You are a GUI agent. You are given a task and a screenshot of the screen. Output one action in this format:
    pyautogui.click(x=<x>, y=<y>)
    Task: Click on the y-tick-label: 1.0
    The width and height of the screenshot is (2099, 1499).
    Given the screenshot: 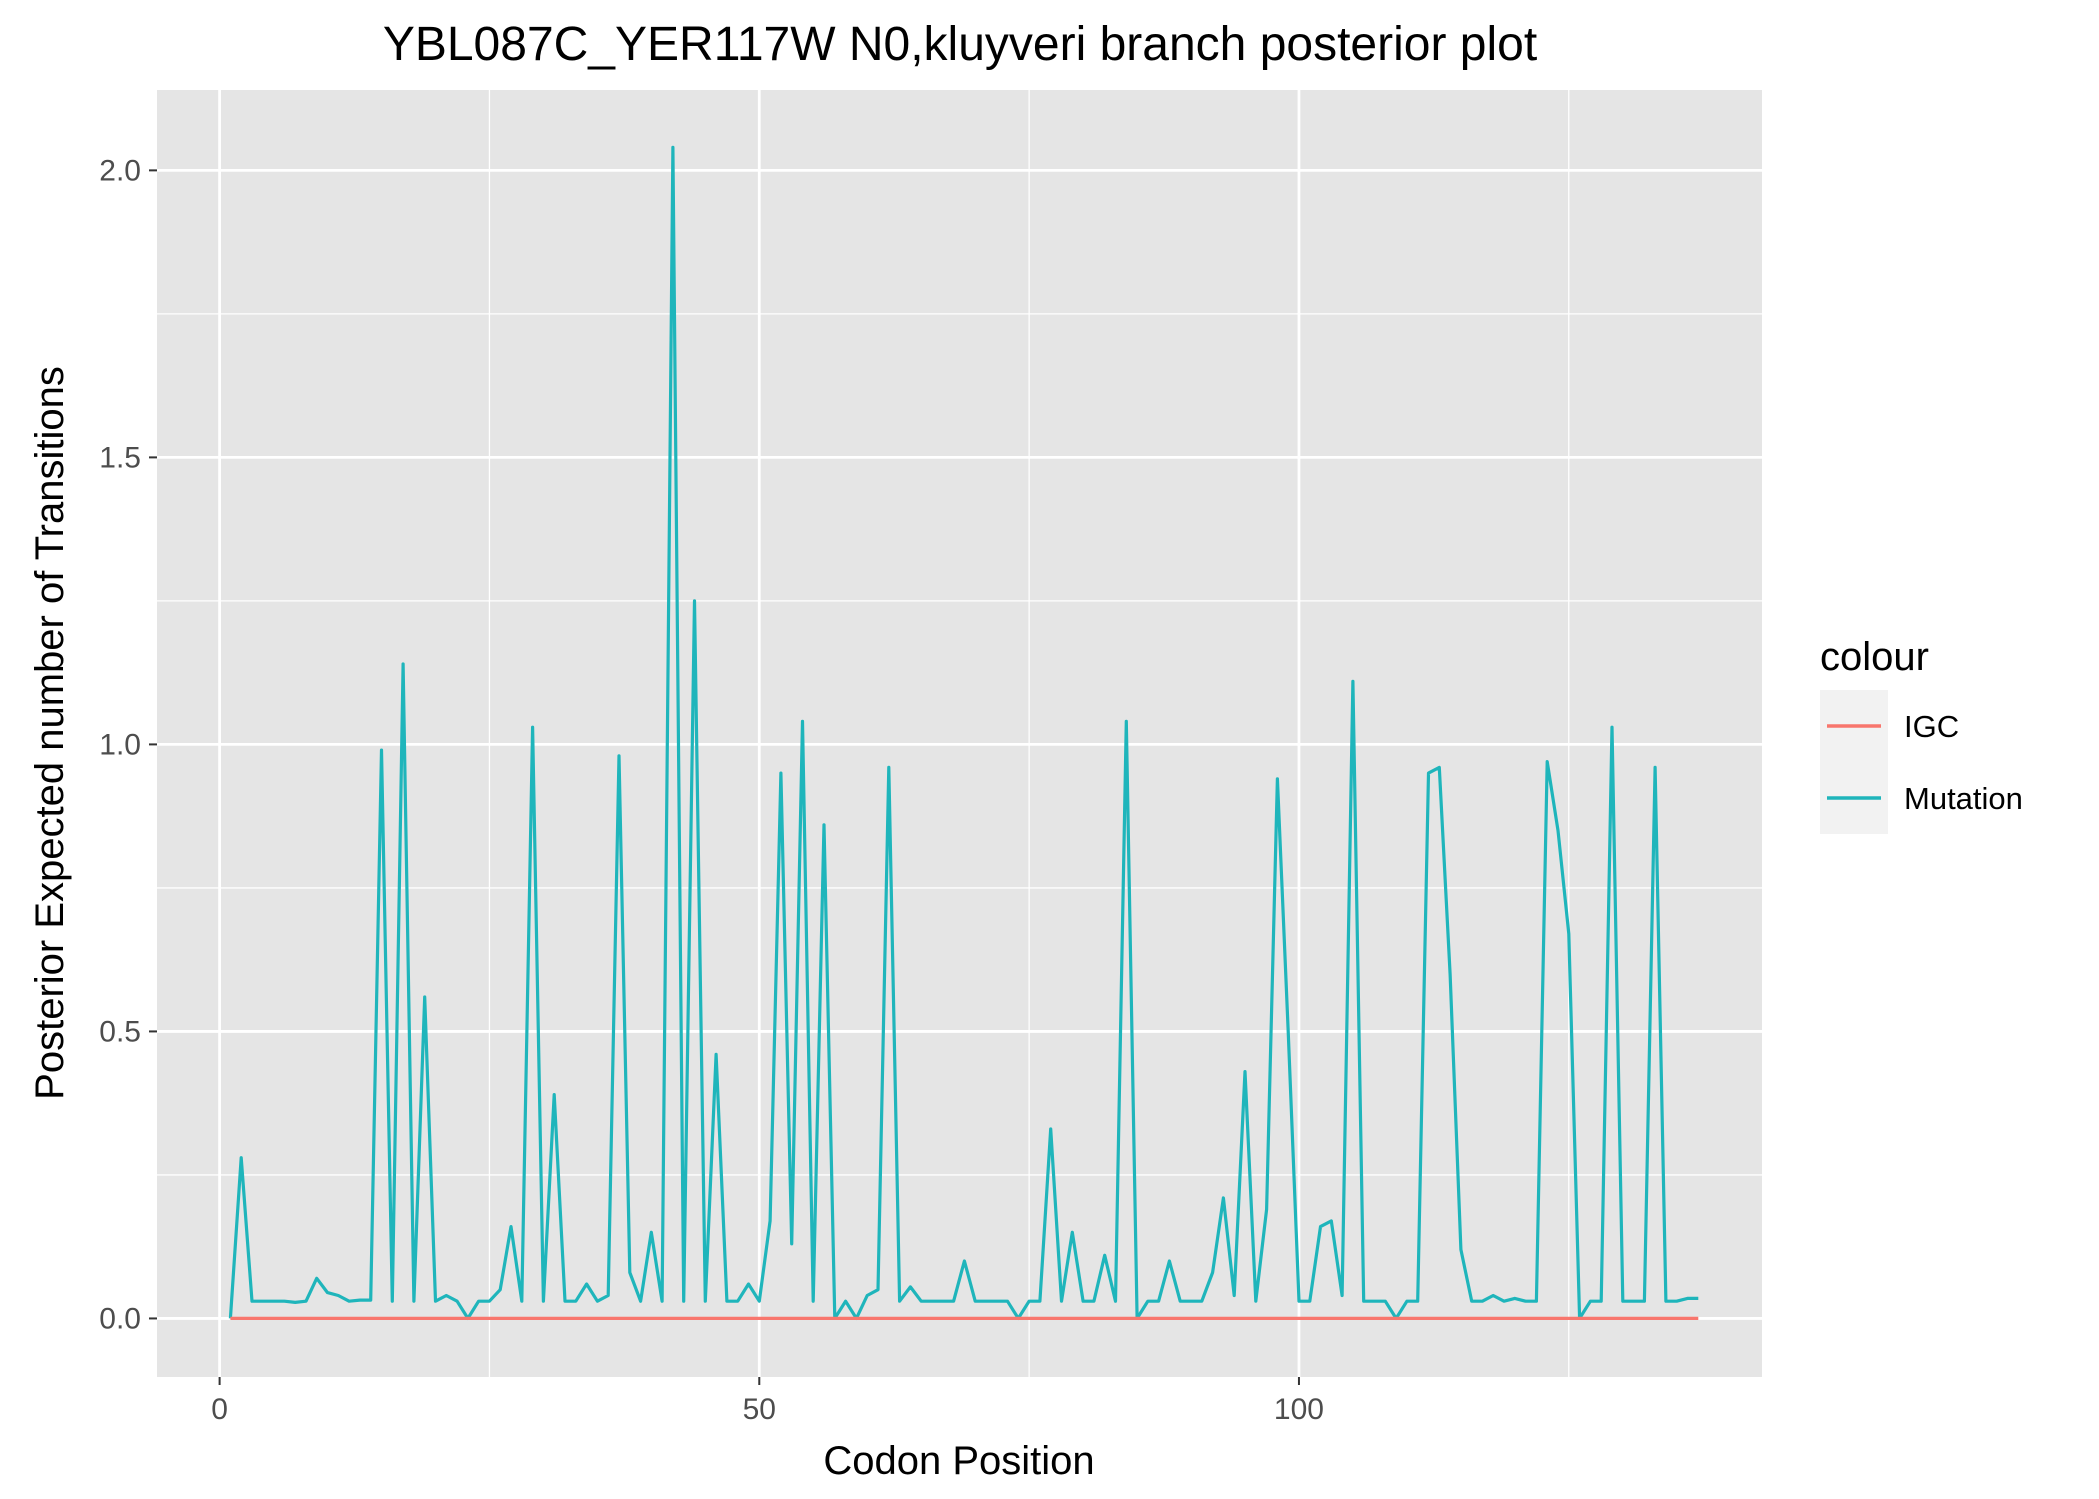 What is the action you would take?
    pyautogui.click(x=120, y=744)
    